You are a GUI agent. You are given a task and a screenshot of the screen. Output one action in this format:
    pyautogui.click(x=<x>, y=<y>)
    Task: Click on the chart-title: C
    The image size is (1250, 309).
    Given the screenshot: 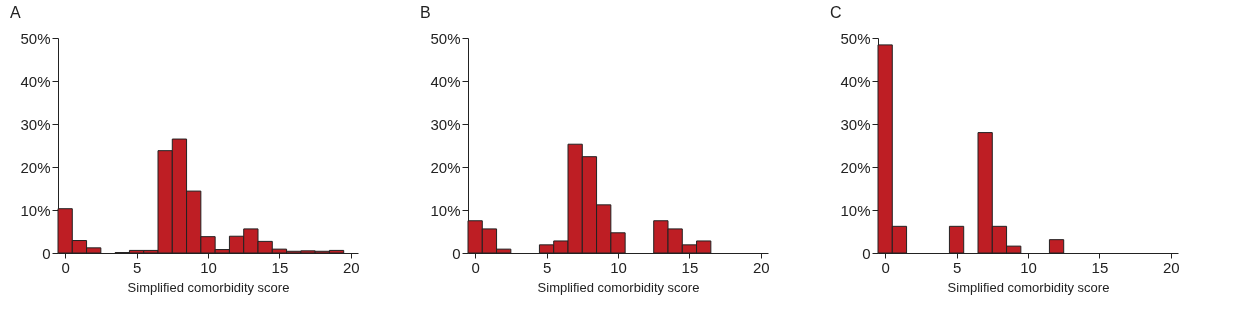 What is the action you would take?
    pyautogui.click(x=836, y=12)
    